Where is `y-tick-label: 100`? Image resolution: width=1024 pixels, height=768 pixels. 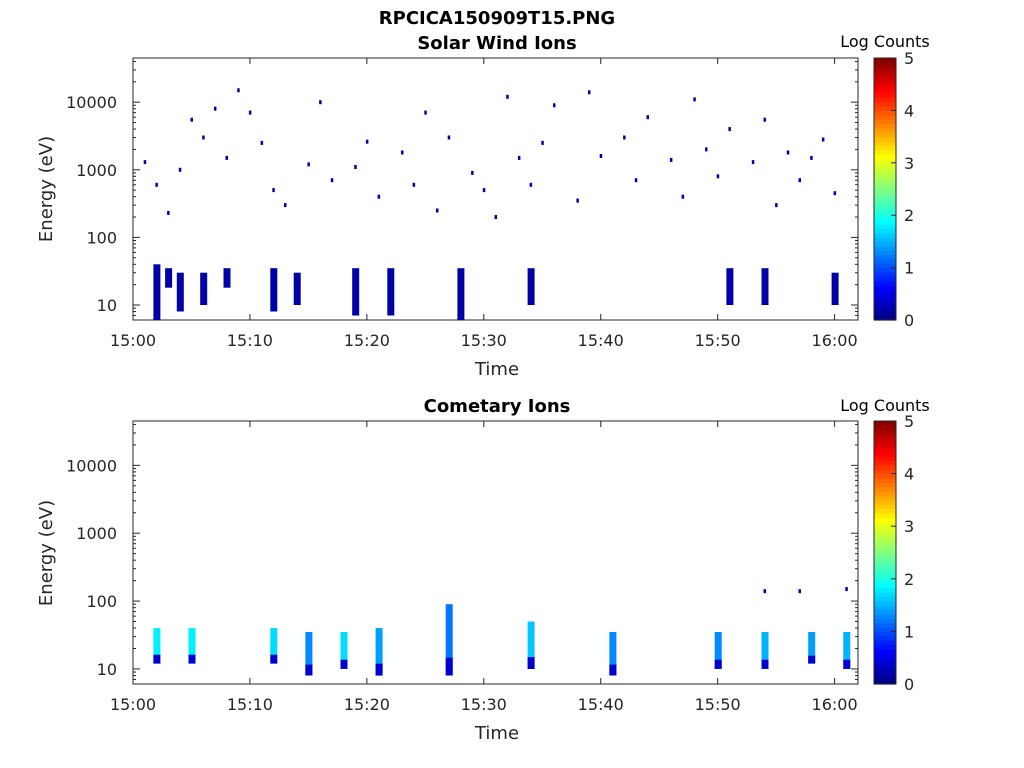
y-tick-label: 100 is located at coordinates (101, 237).